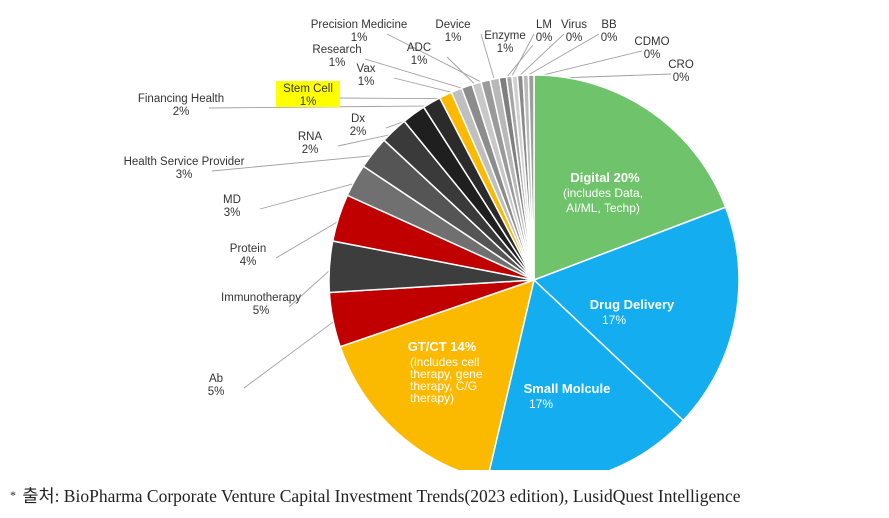 Image resolution: width=889 pixels, height=518 pixels. Describe the element at coordinates (261, 311) in the screenshot. I see `outside-pct-immunotherapy: 5%` at that location.